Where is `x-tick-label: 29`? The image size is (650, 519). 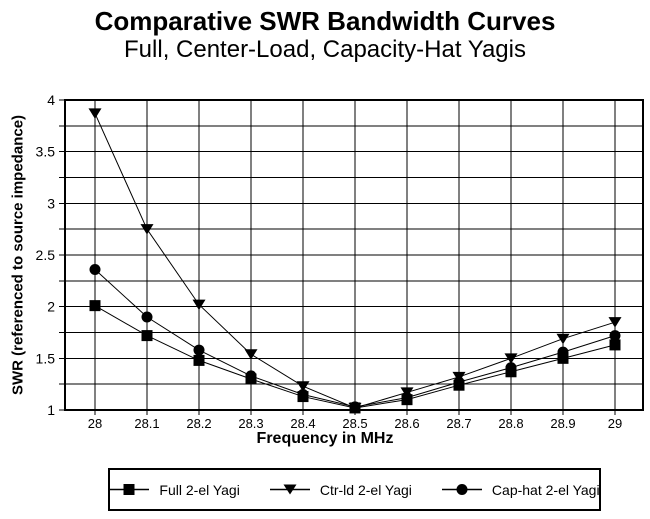 x-tick-label: 29 is located at coordinates (615, 423).